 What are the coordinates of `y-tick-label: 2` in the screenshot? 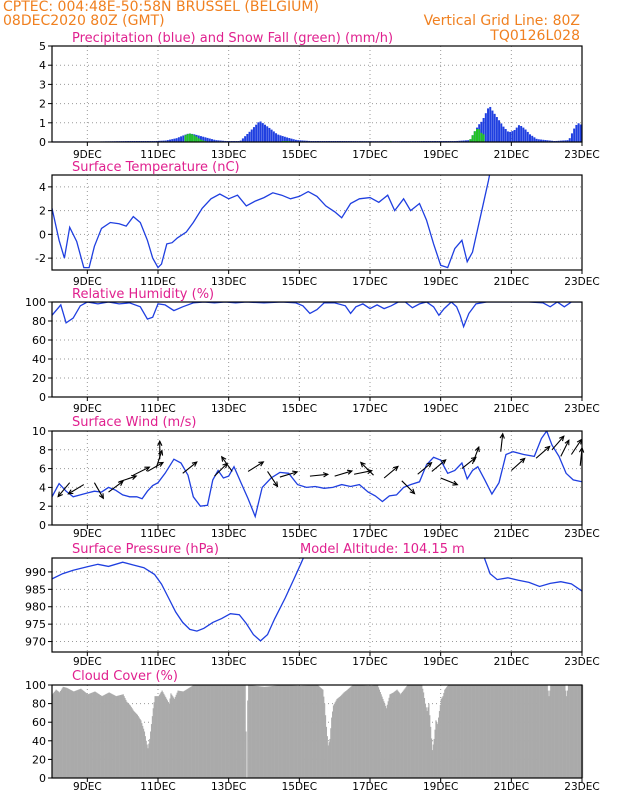 It's located at (42, 506).